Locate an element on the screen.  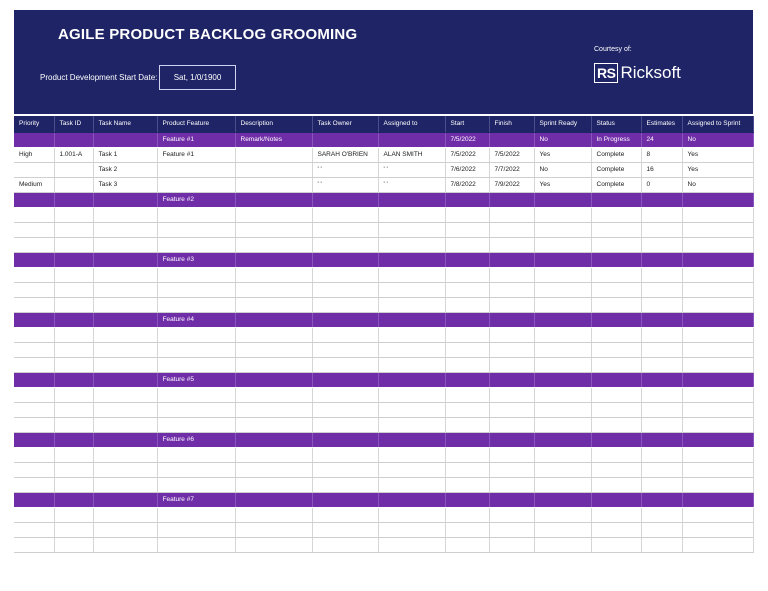
table-cell: 7/5/2022 is located at coordinates (467, 155).